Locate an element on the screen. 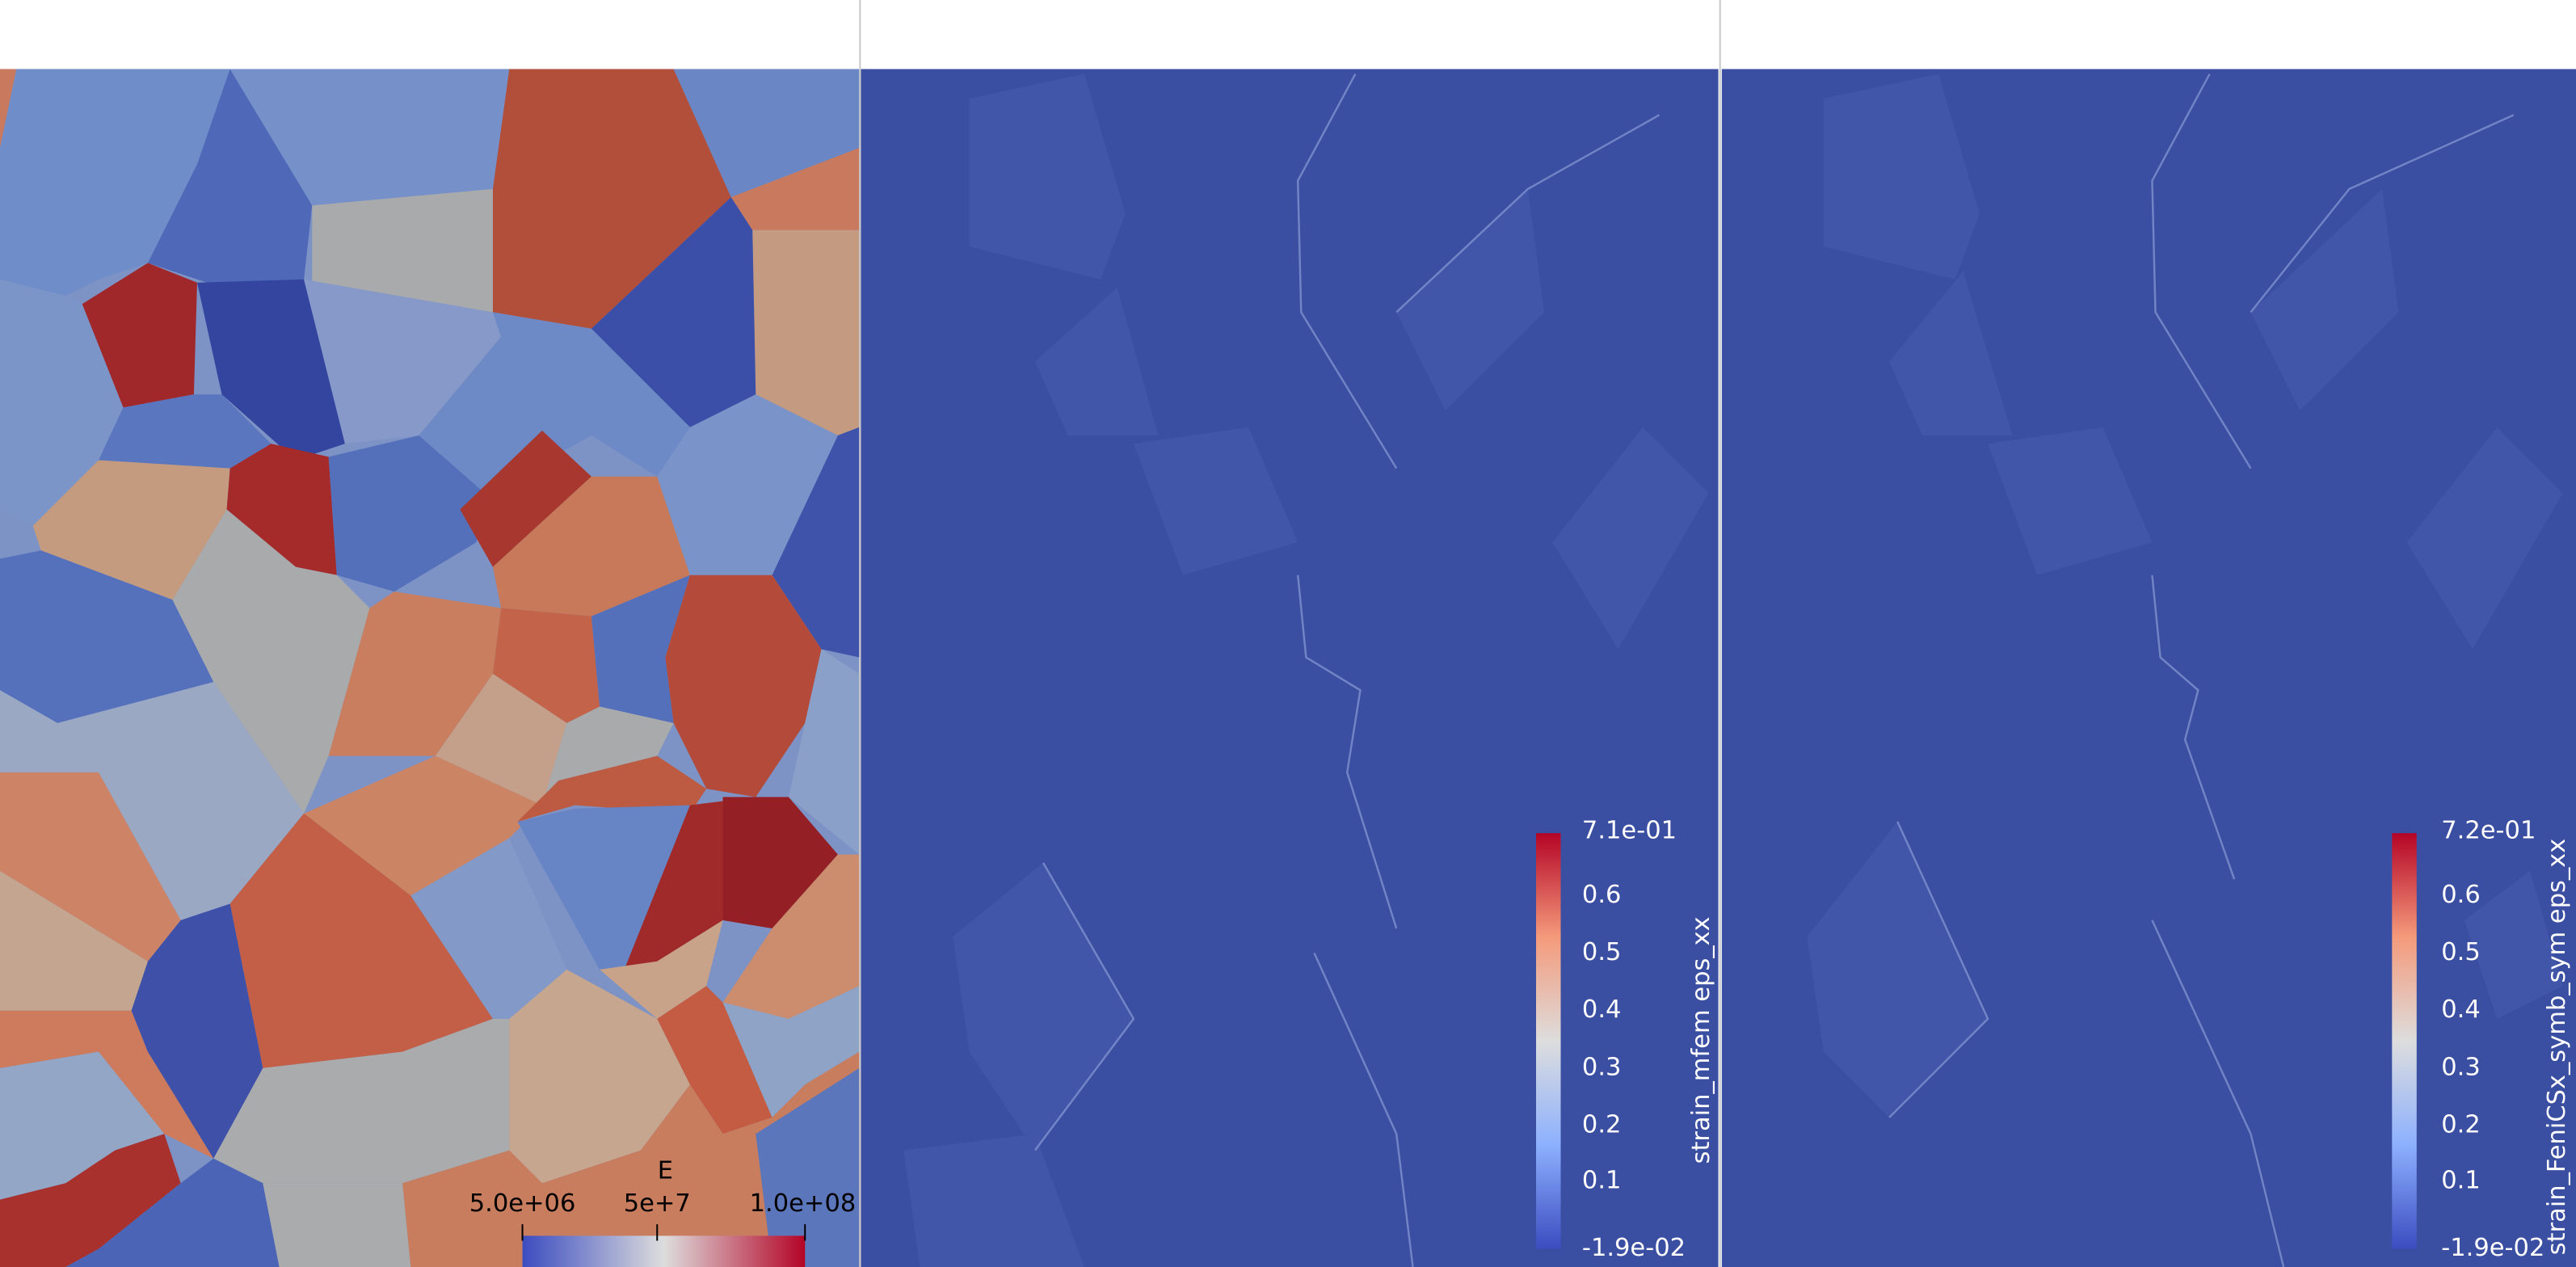  colorbar-title: strain_FeniCSx_symb_sym eps_xx is located at coordinates (2557, 1047).